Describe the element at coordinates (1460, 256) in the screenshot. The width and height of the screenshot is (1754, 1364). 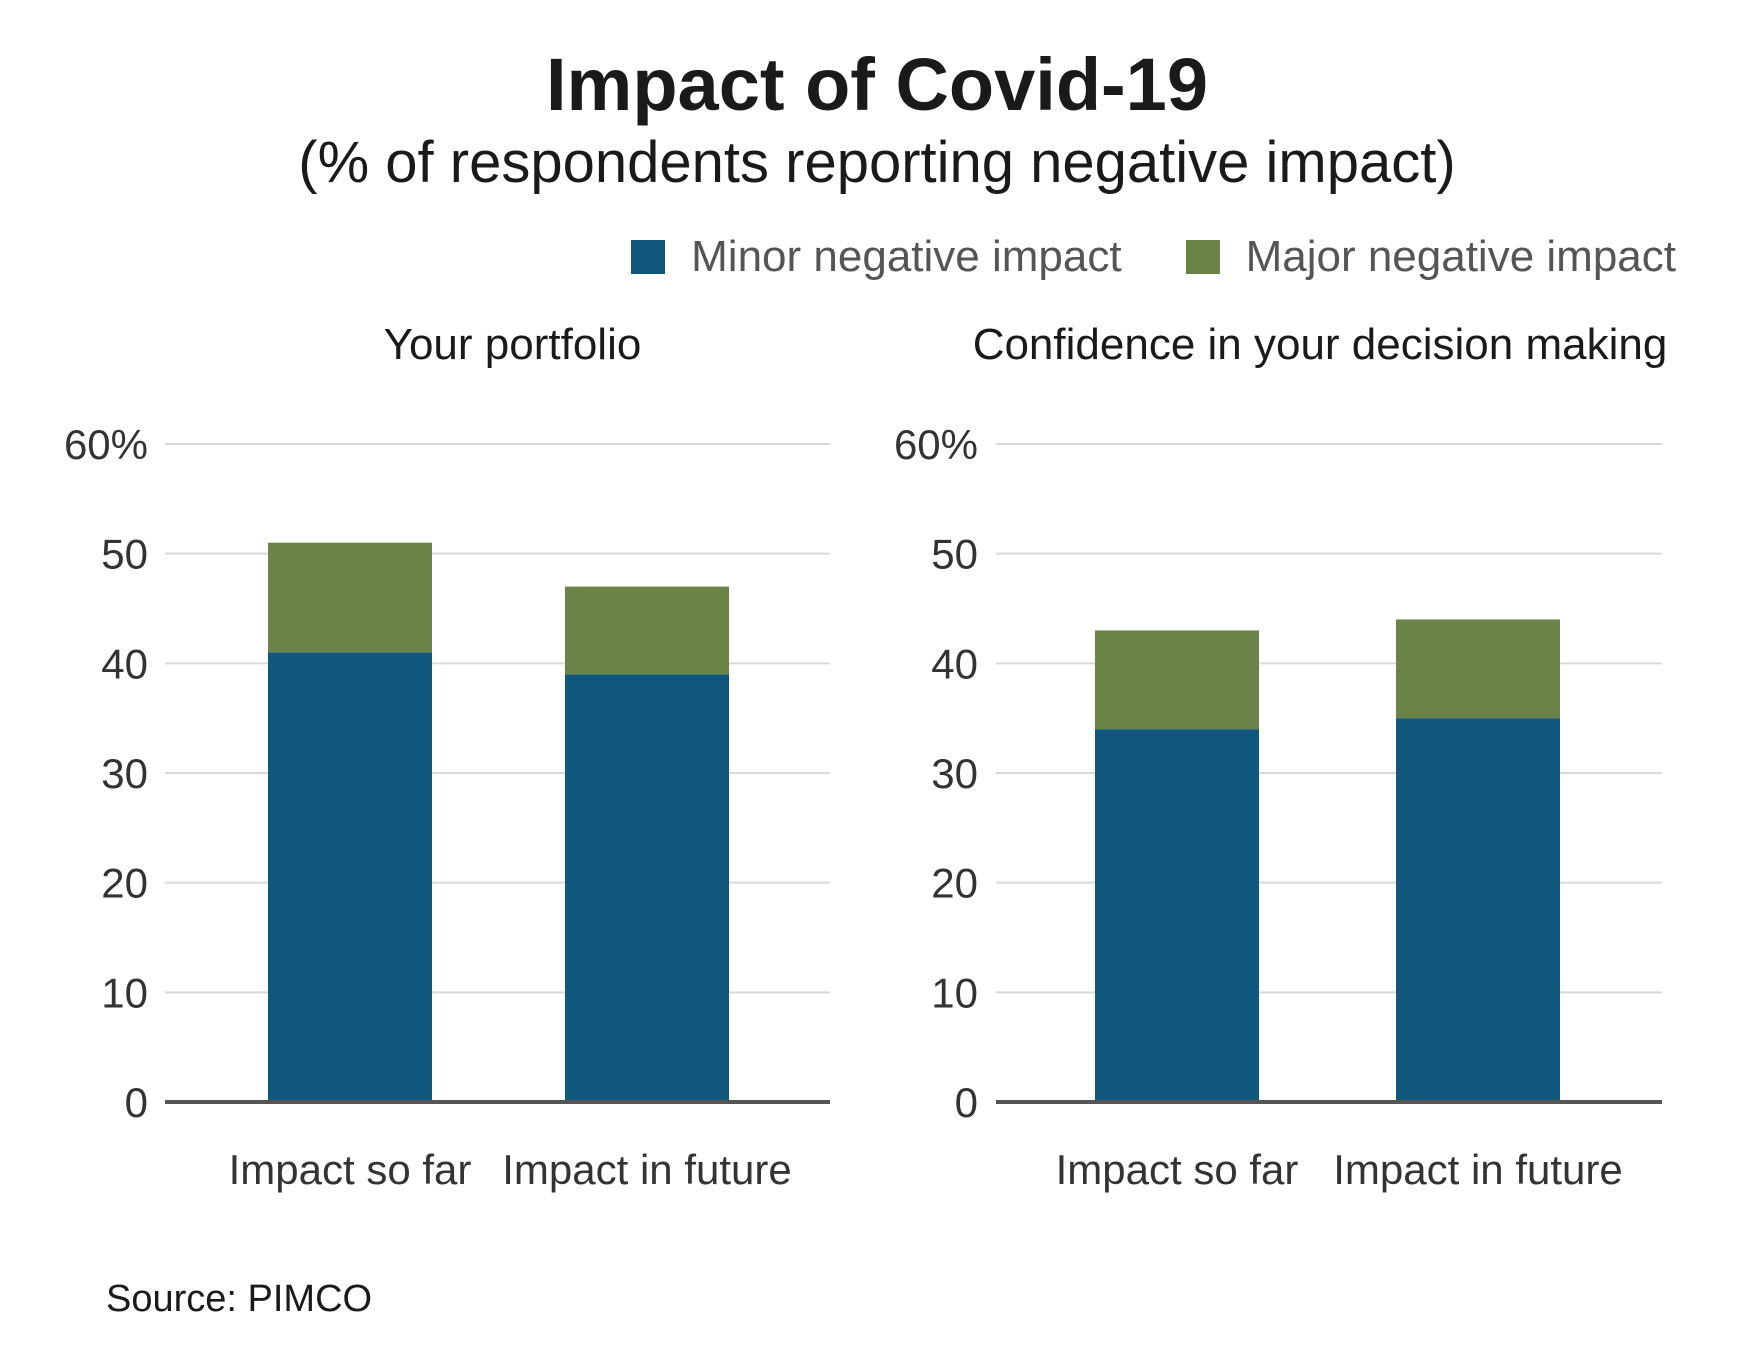
I see `legend-label-major: Major negative impact` at that location.